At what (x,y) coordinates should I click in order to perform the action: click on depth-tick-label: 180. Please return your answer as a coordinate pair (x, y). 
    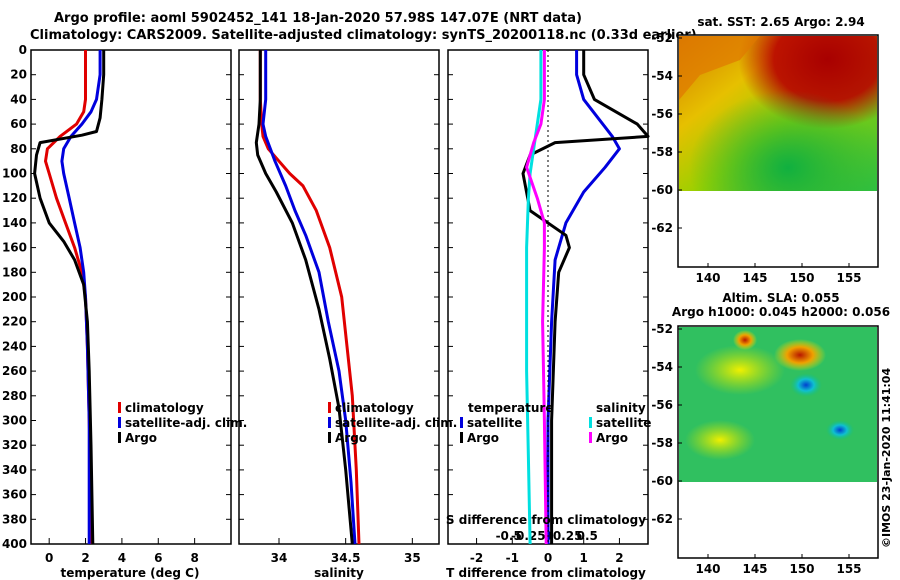
    Looking at the image, I should click on (14, 272).